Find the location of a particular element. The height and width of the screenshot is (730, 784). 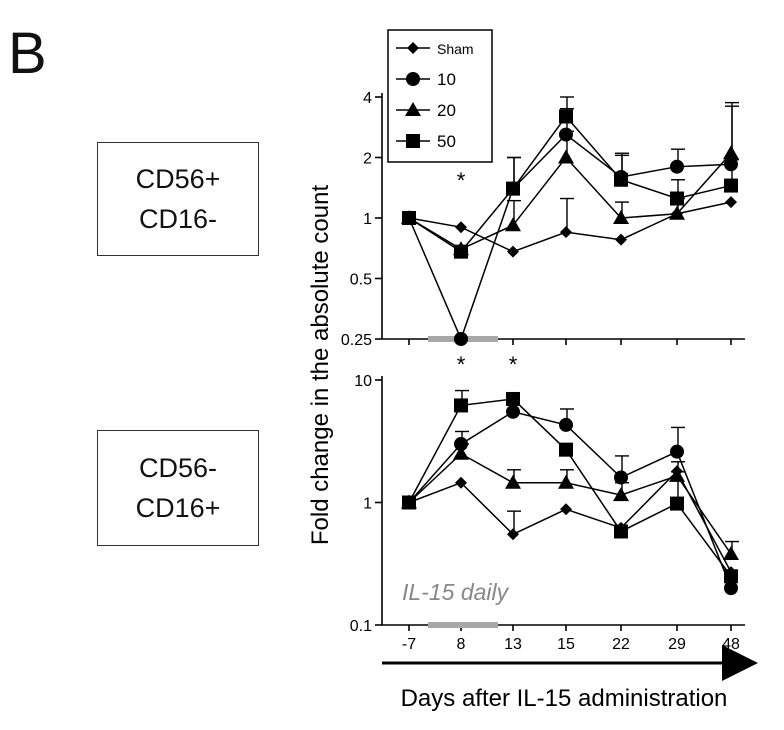

population-box-bottom: CD56- CD16+ is located at coordinates (178, 488).